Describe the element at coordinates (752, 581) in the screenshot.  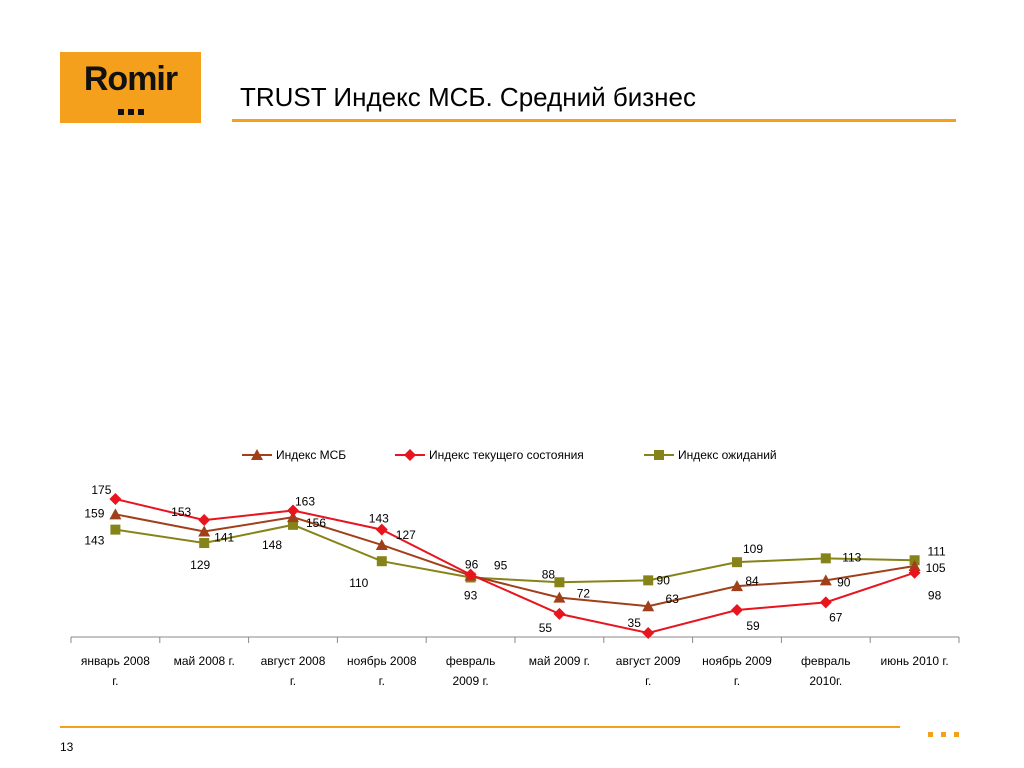
I see `data-label: 84` at that location.